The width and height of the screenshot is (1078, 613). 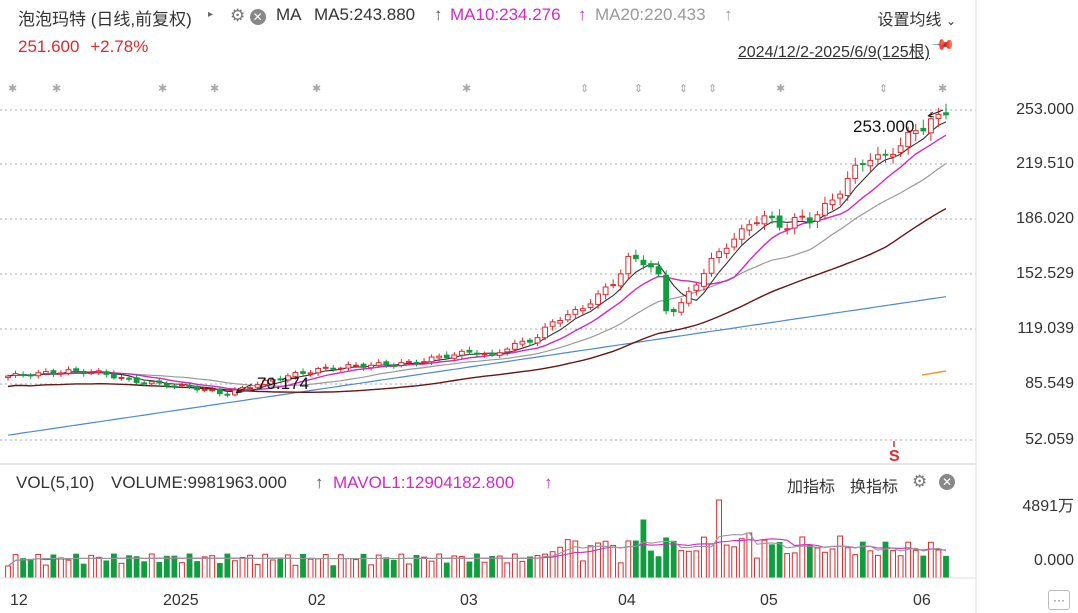 I want to click on more-options-button: ···, so click(x=1059, y=600).